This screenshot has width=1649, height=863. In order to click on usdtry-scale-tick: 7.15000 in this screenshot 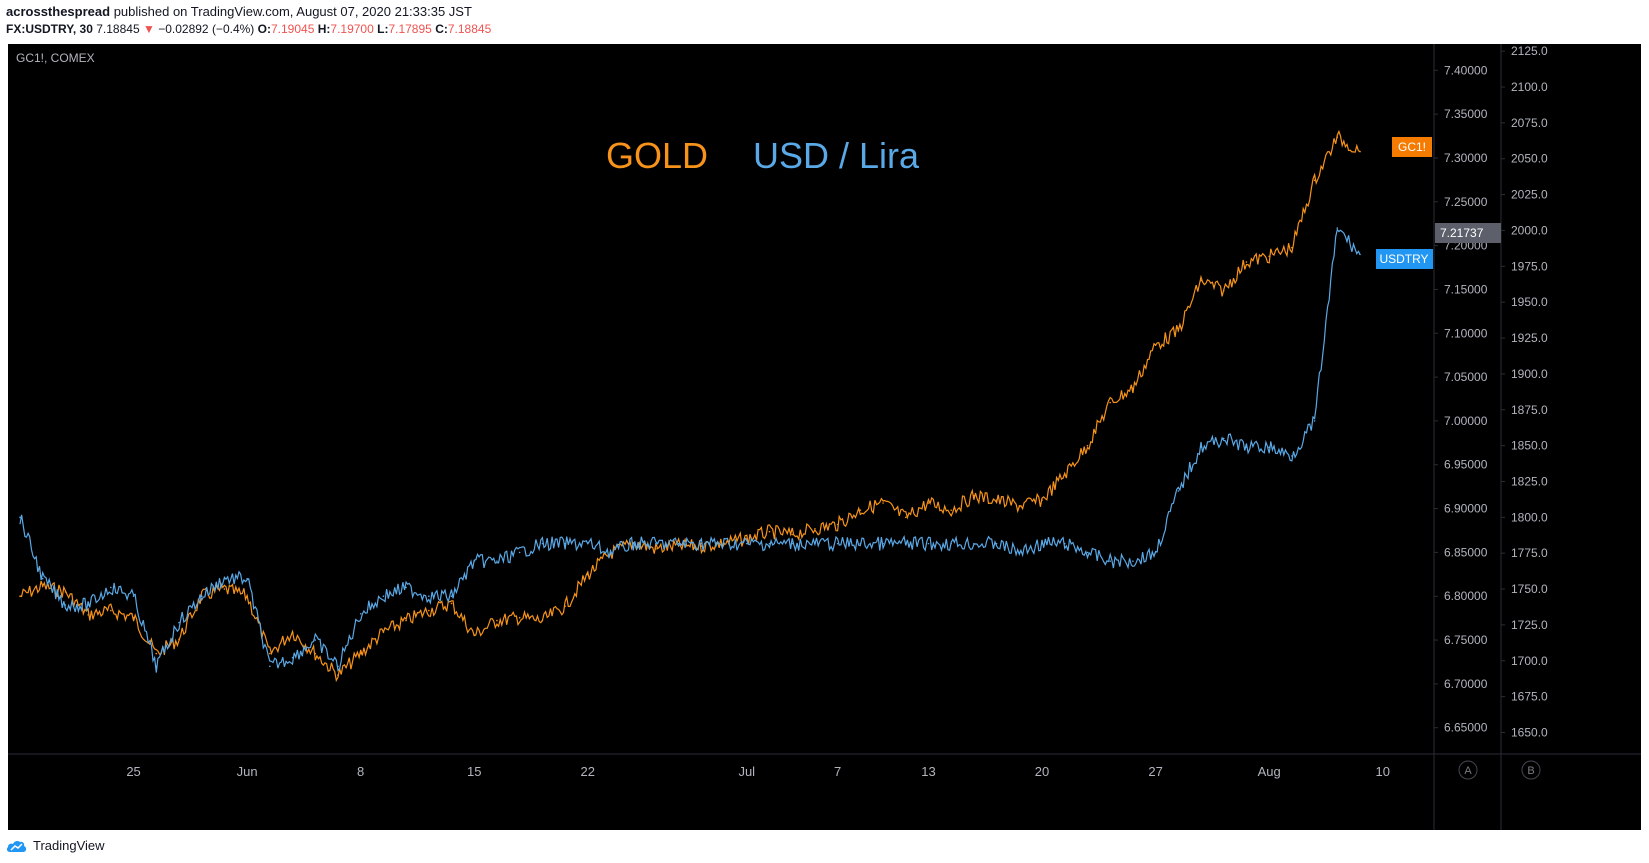, I will do `click(1466, 289)`.